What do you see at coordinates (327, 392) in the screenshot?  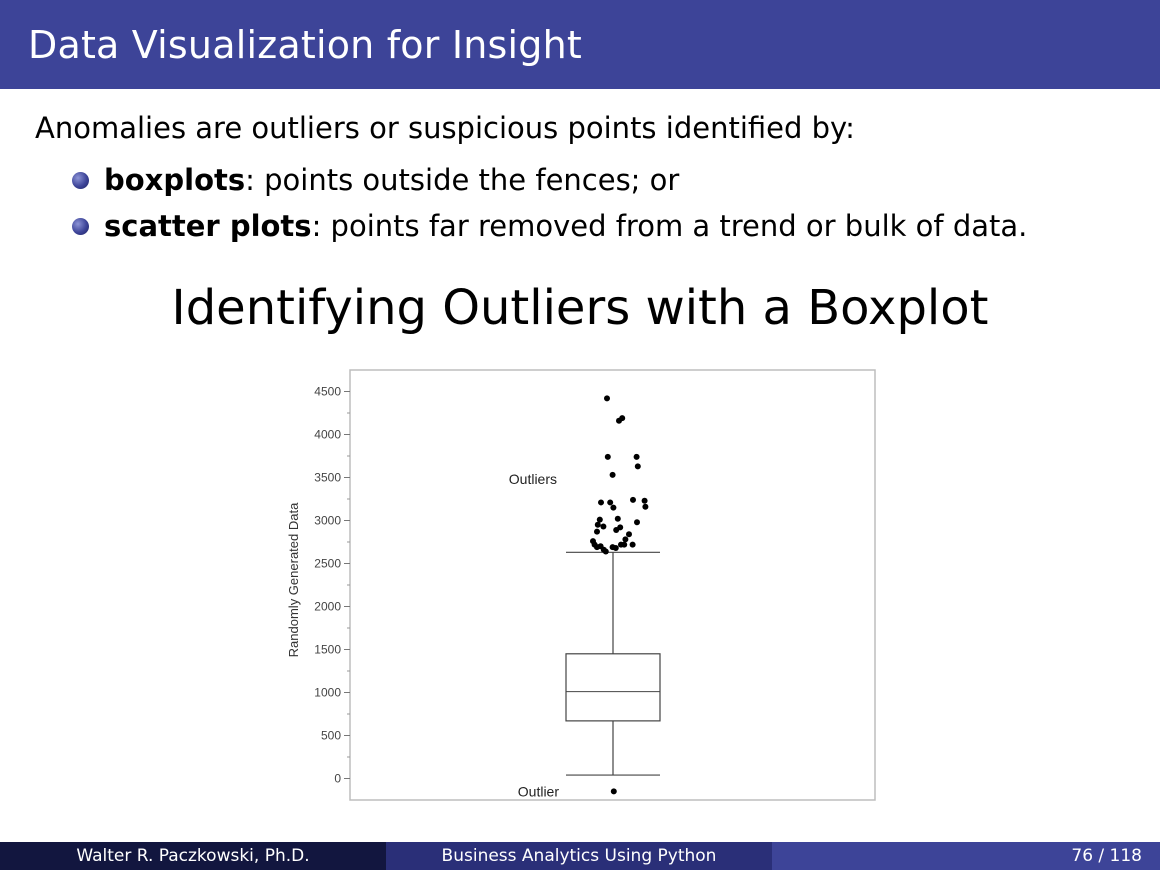 I see `y-tick-label: 4500` at bounding box center [327, 392].